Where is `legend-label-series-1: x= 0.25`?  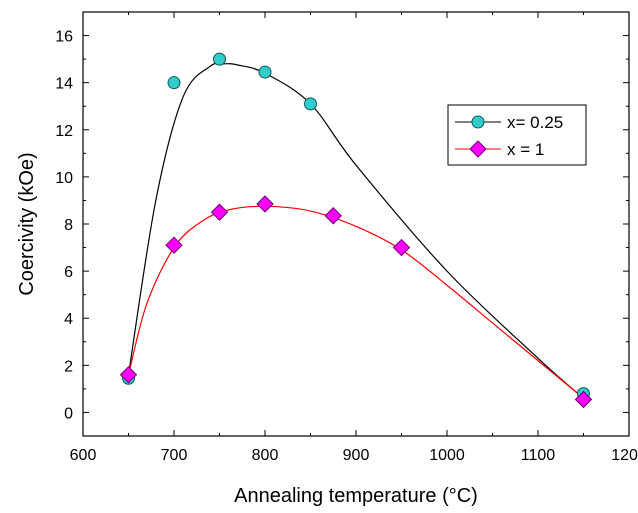
legend-label-series-1: x= 0.25 is located at coordinates (535, 122).